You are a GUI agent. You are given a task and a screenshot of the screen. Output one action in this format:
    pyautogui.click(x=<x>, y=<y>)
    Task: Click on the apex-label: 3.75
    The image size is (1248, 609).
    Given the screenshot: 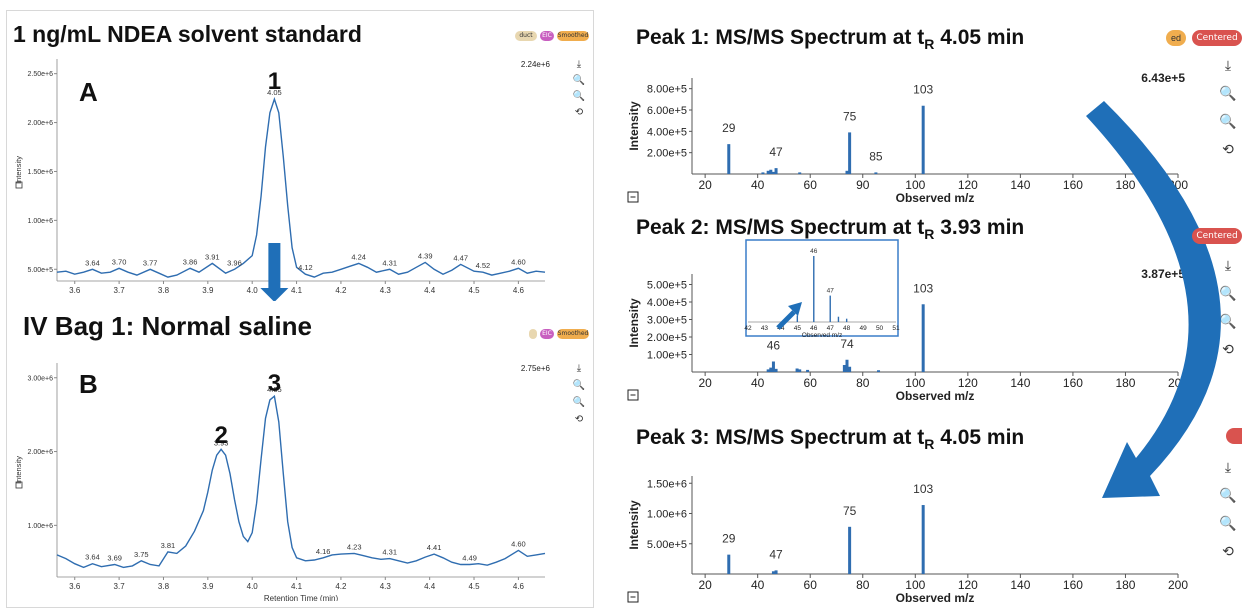 What is the action you would take?
    pyautogui.click(x=141, y=554)
    